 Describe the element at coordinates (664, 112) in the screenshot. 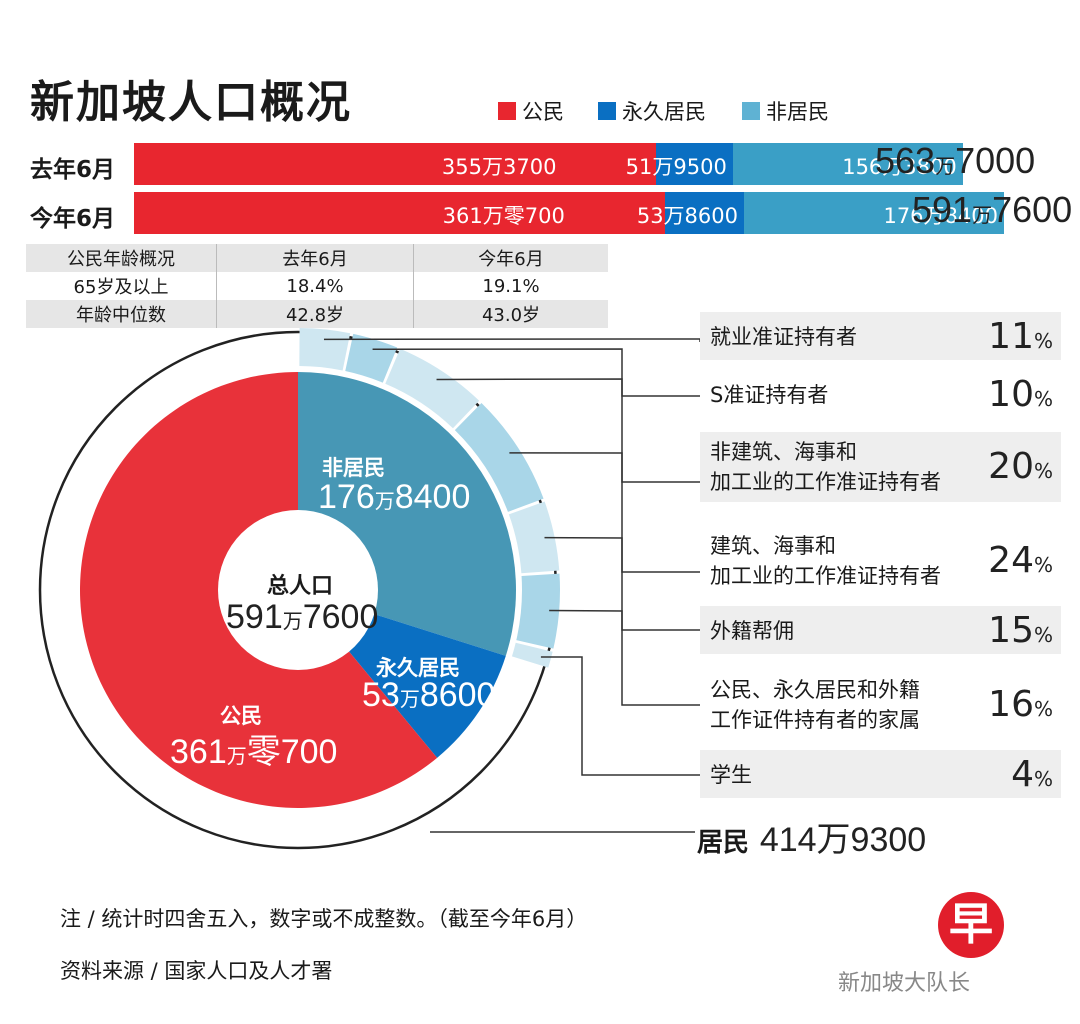

I see `legend-label: 永久居民` at that location.